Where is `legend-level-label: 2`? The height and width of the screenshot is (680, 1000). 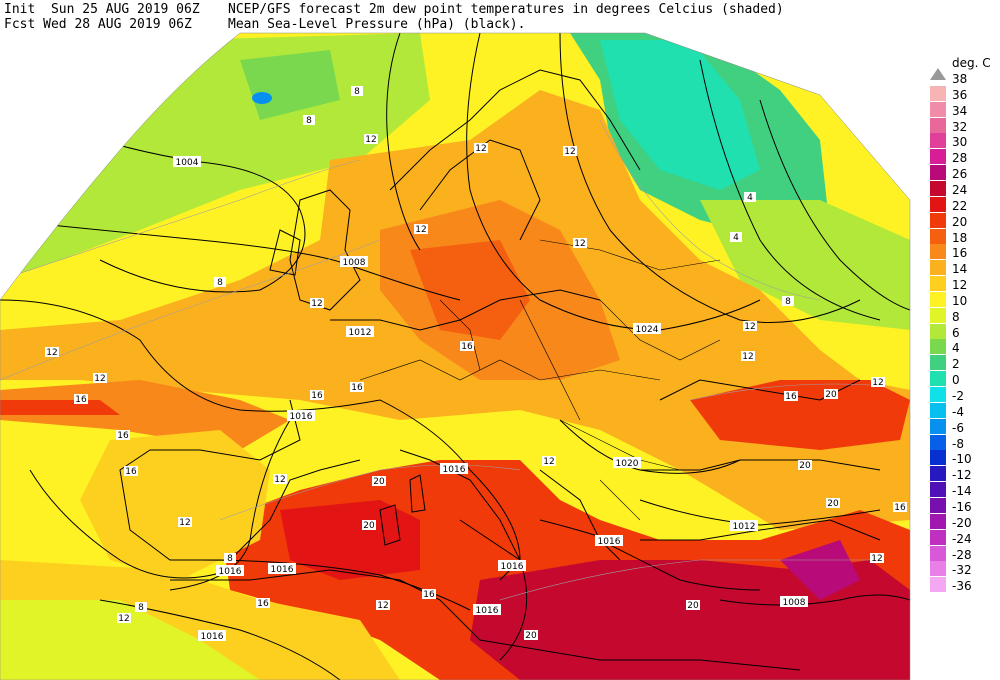 legend-level-label: 2 is located at coordinates (956, 364).